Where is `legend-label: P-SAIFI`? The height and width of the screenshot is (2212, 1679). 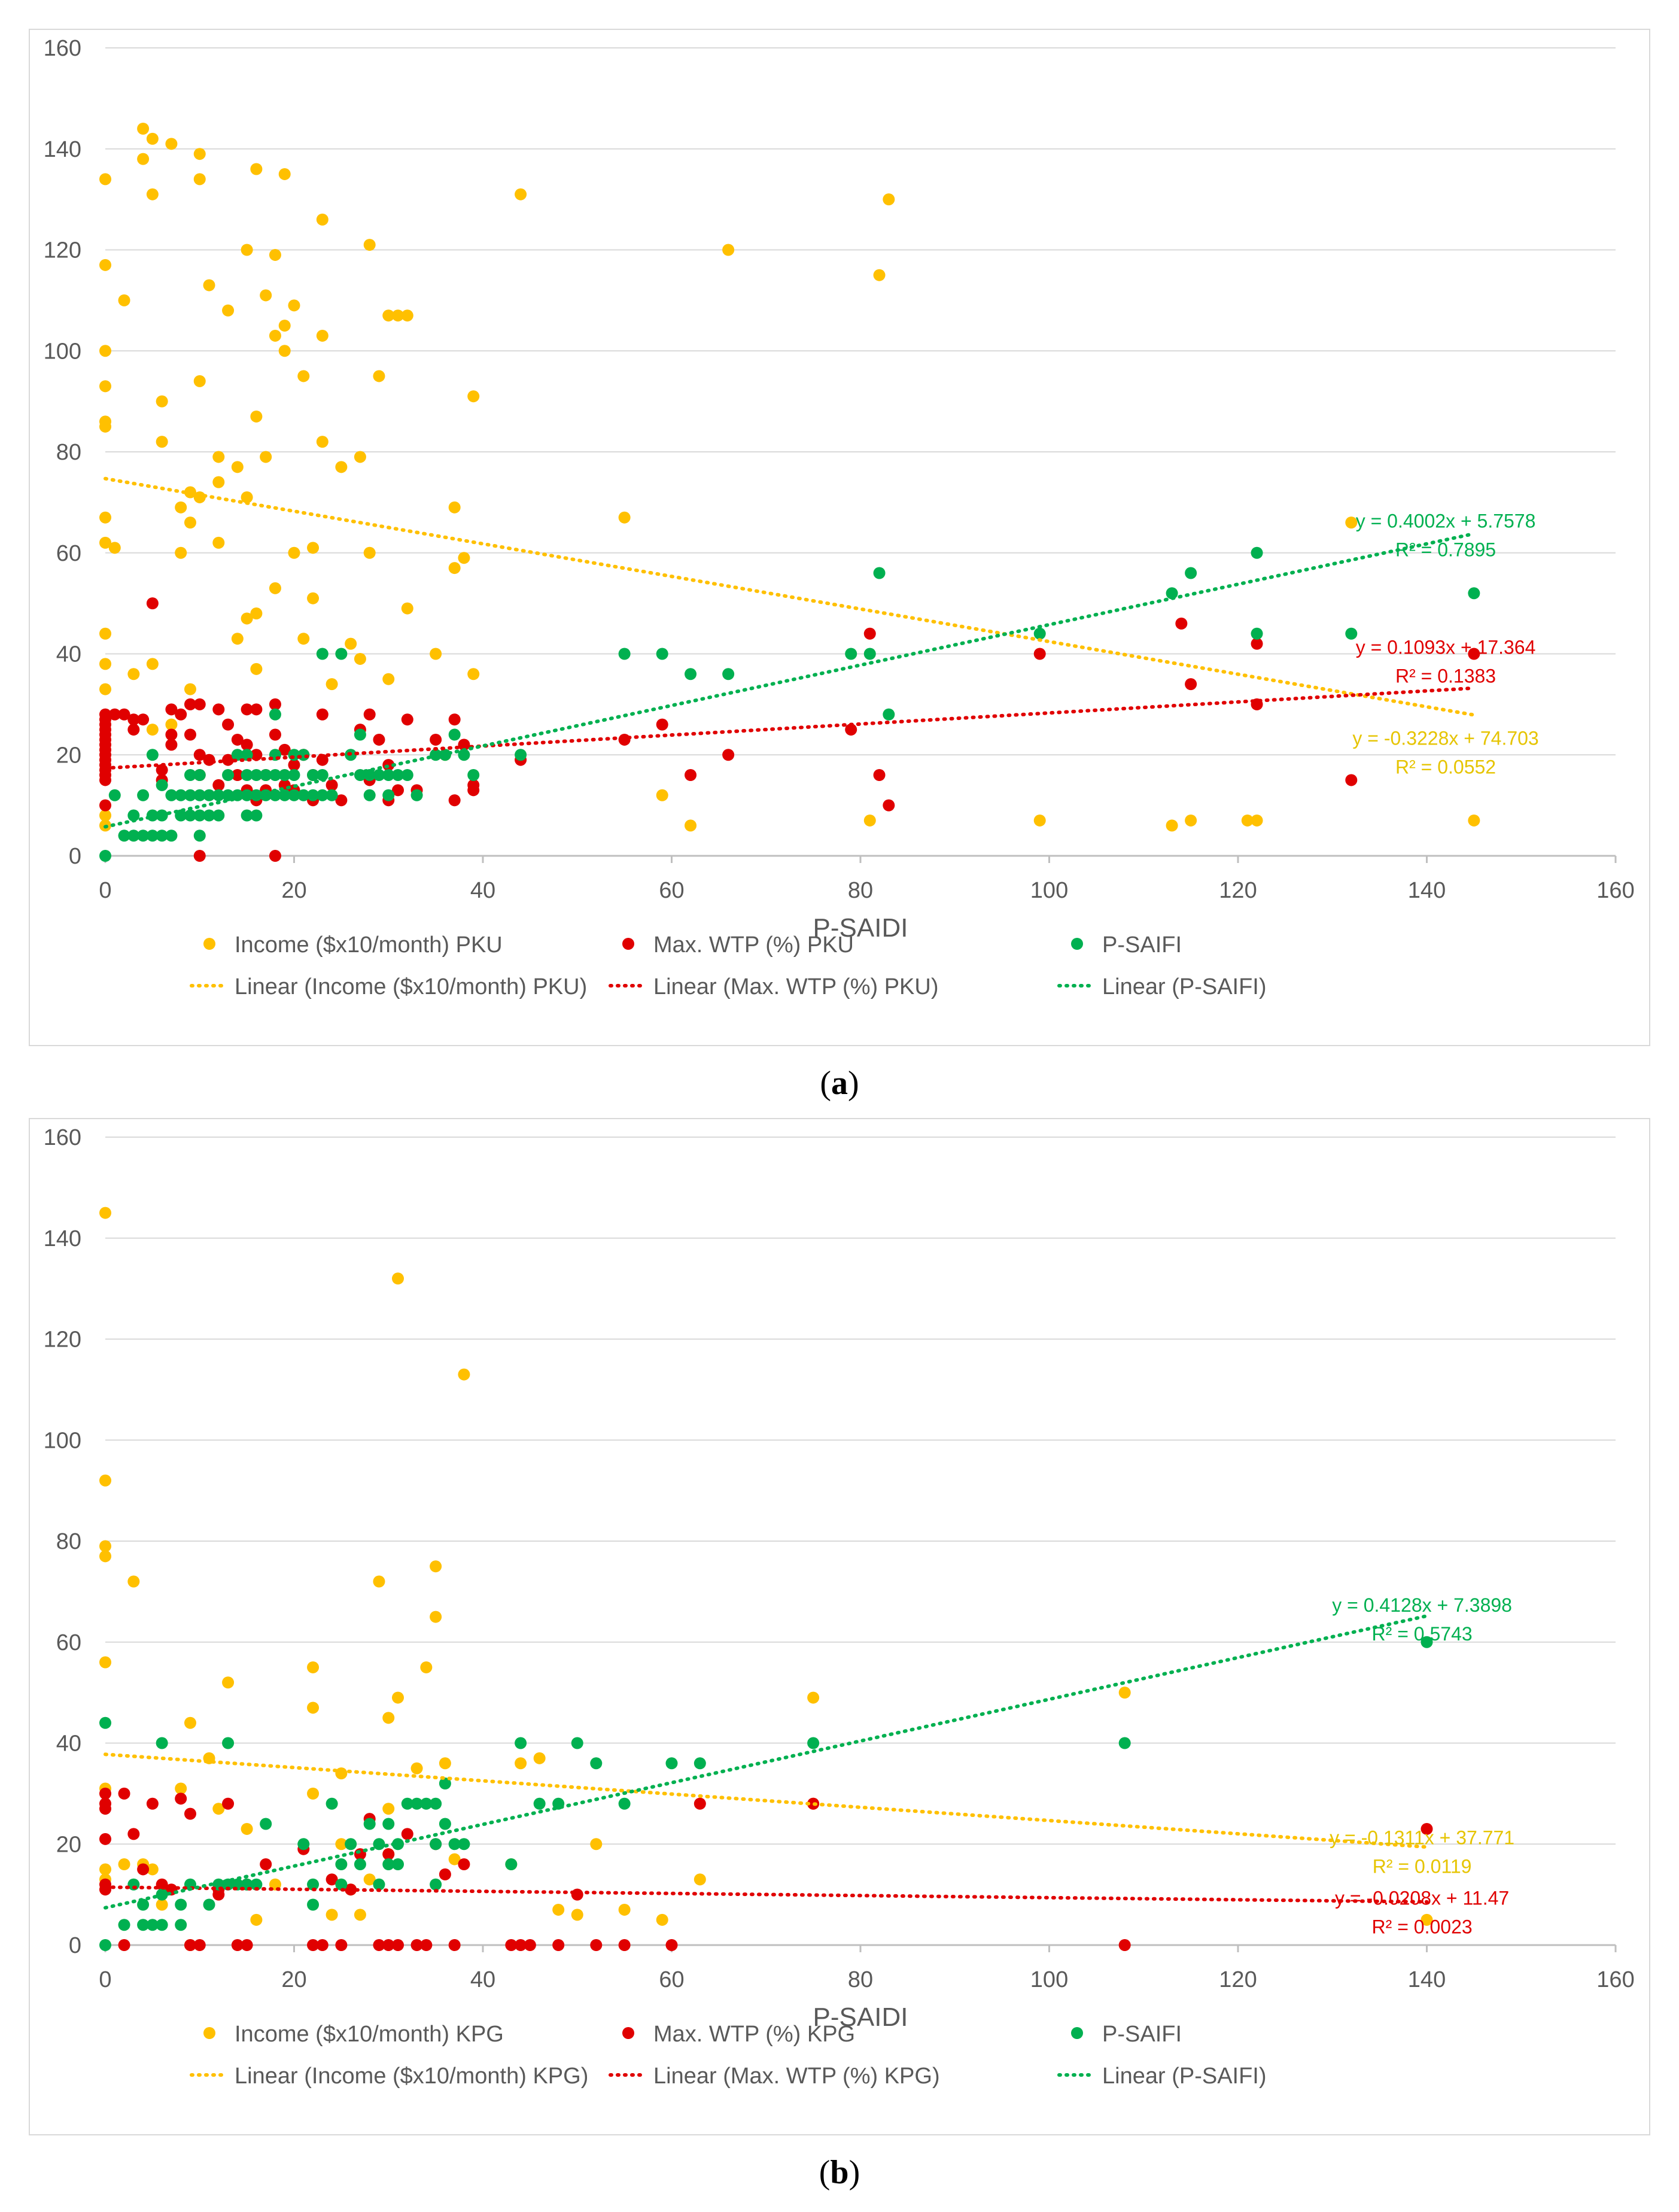 legend-label: P-SAIFI is located at coordinates (1142, 2035).